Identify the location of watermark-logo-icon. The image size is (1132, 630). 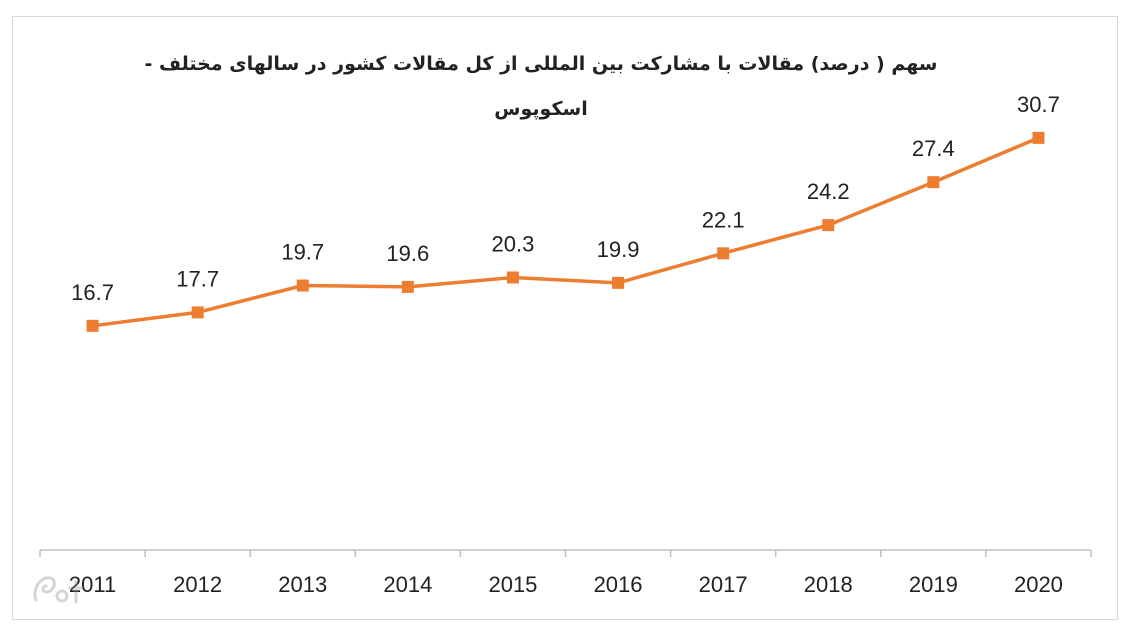
(58, 590).